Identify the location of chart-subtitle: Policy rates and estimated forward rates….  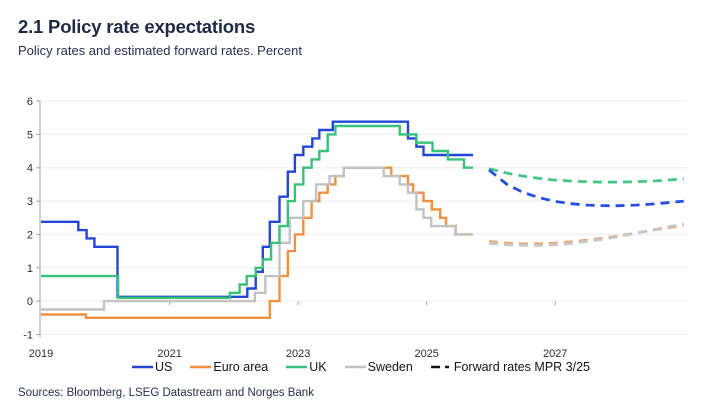
(160, 50).